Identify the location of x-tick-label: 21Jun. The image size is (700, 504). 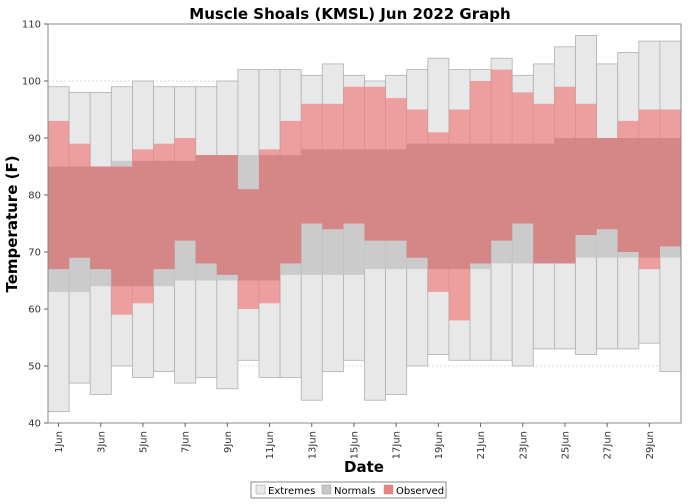
(481, 445).